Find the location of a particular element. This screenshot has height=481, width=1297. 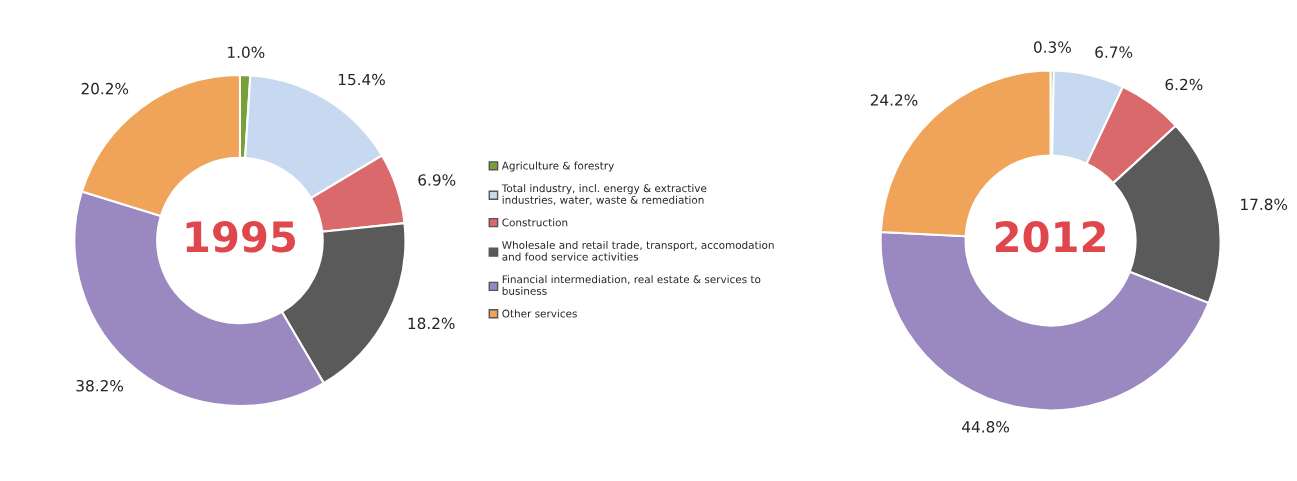

data-label: 15.4% is located at coordinates (361, 79).